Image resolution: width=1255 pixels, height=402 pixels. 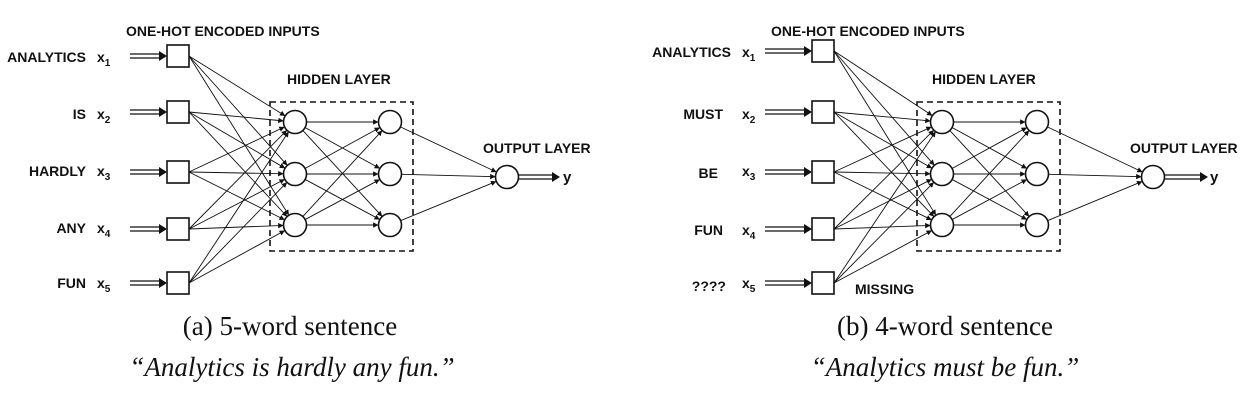 I want to click on panel-b-edge-in4-h2, so click(x=882, y=204).